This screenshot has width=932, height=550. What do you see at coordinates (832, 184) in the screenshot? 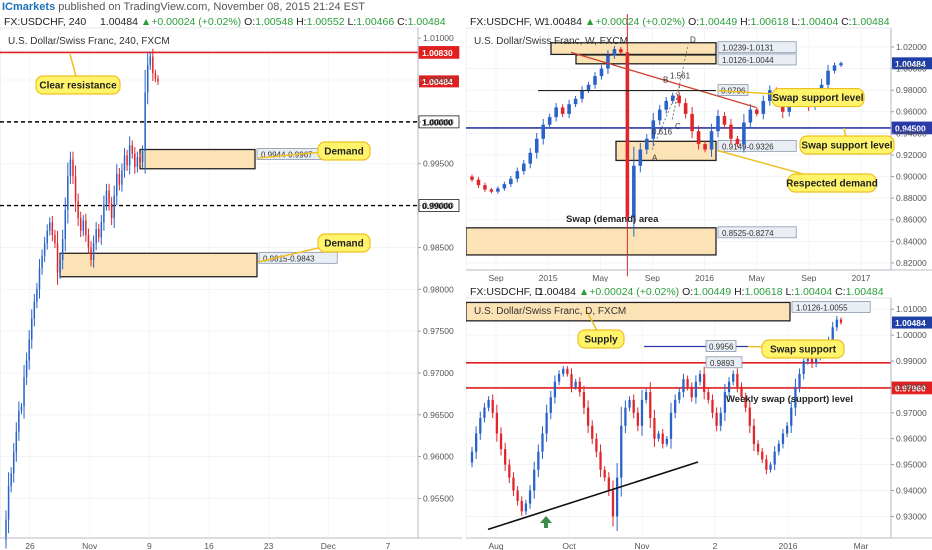
I see `w-callout-text: Respected demand` at bounding box center [832, 184].